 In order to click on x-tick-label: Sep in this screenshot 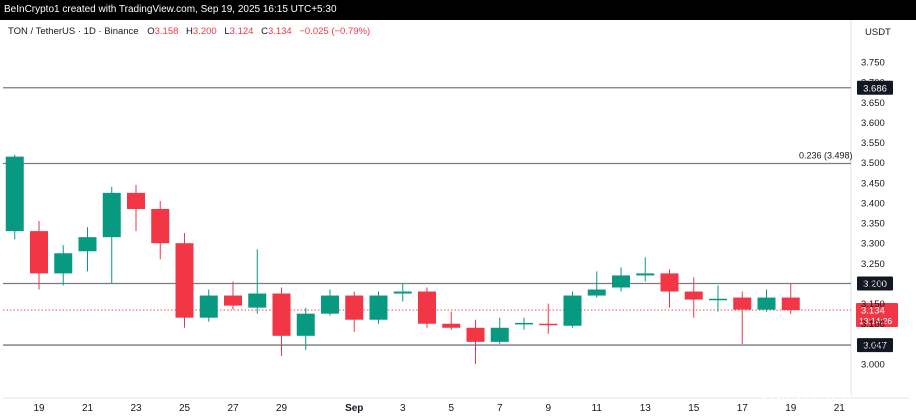, I will do `click(354, 408)`.